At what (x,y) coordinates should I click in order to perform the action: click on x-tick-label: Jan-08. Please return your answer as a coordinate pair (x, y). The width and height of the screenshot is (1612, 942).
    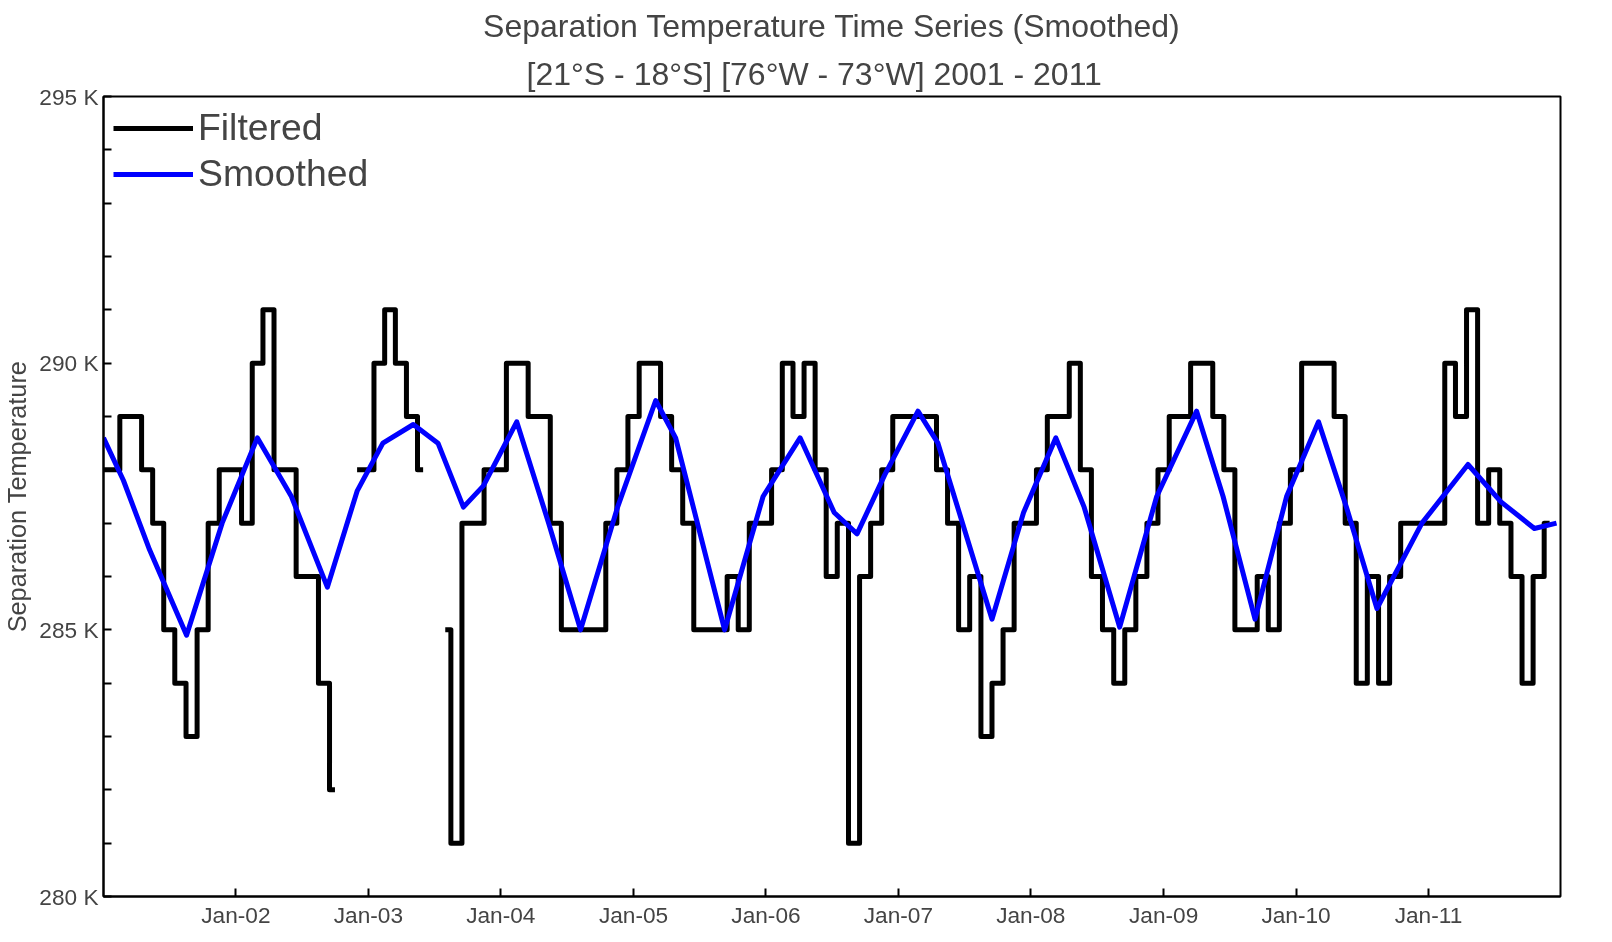
    Looking at the image, I should click on (1031, 914).